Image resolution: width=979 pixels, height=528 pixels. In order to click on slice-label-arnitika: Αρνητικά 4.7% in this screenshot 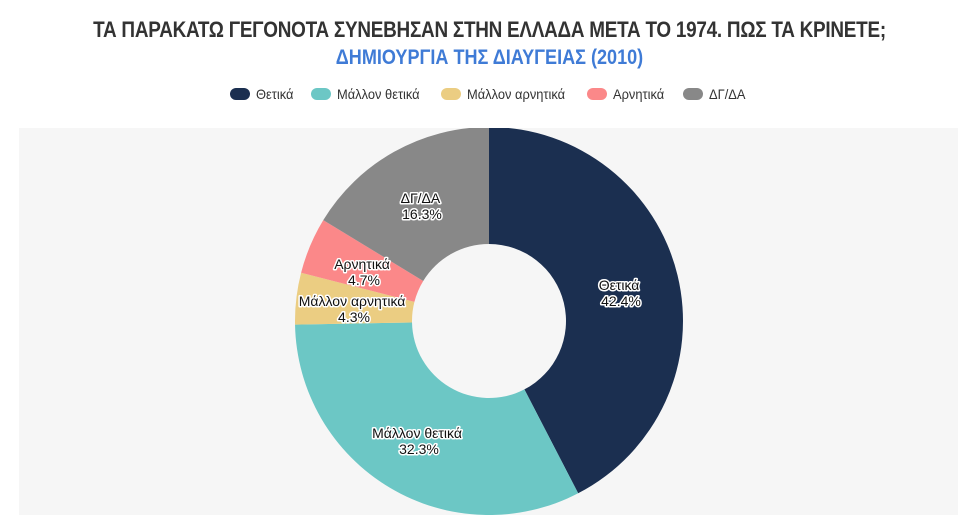, I will do `click(364, 272)`.